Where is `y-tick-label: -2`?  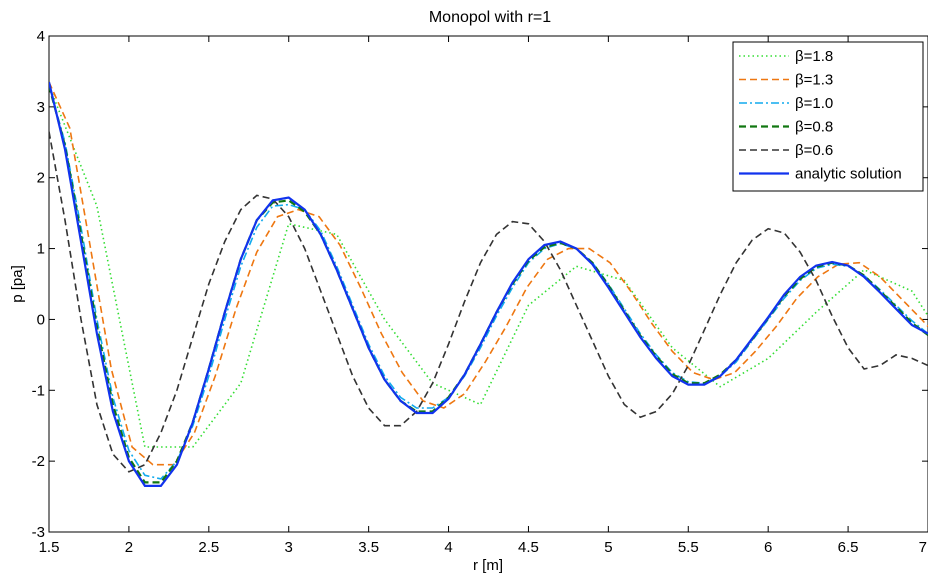 y-tick-label: -2 is located at coordinates (38, 461).